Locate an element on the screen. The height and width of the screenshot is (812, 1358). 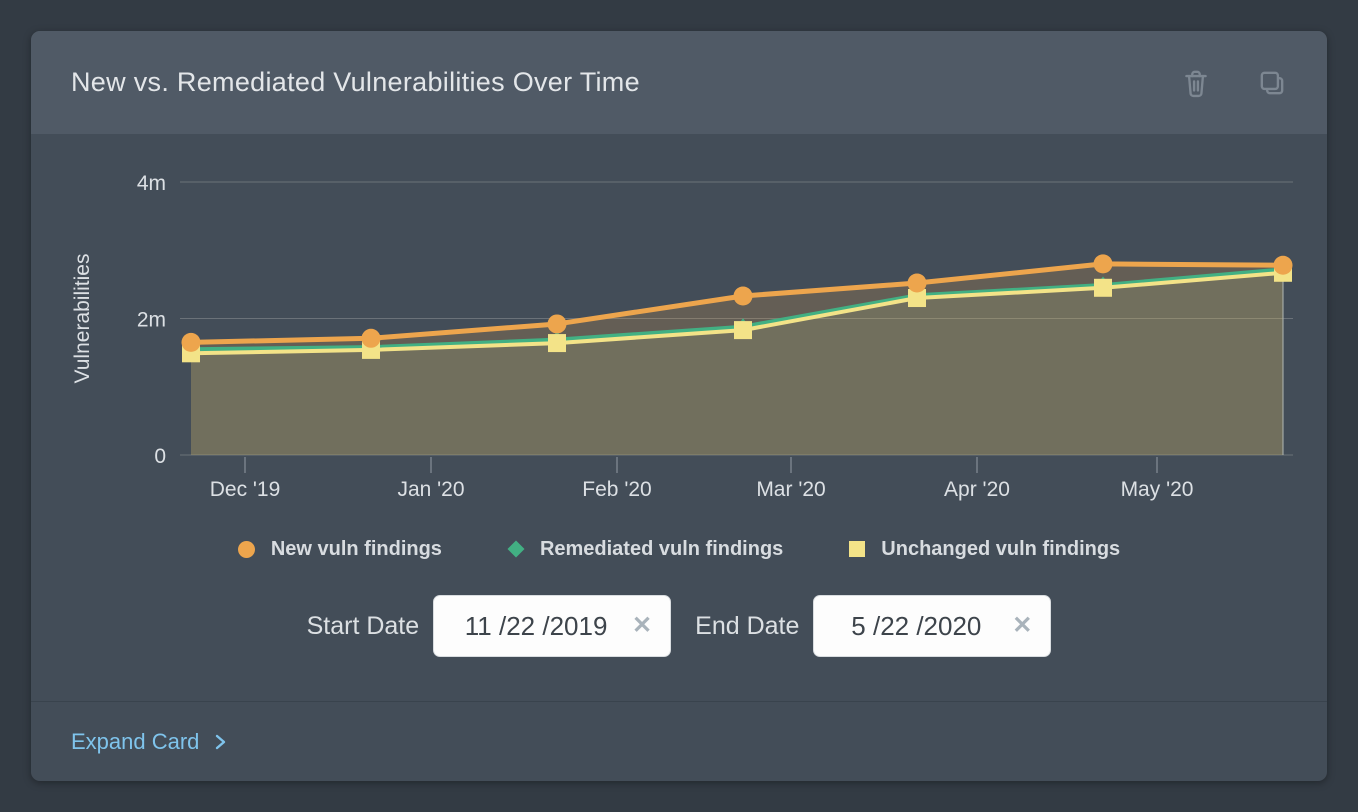
copy-icon is located at coordinates (1272, 82).